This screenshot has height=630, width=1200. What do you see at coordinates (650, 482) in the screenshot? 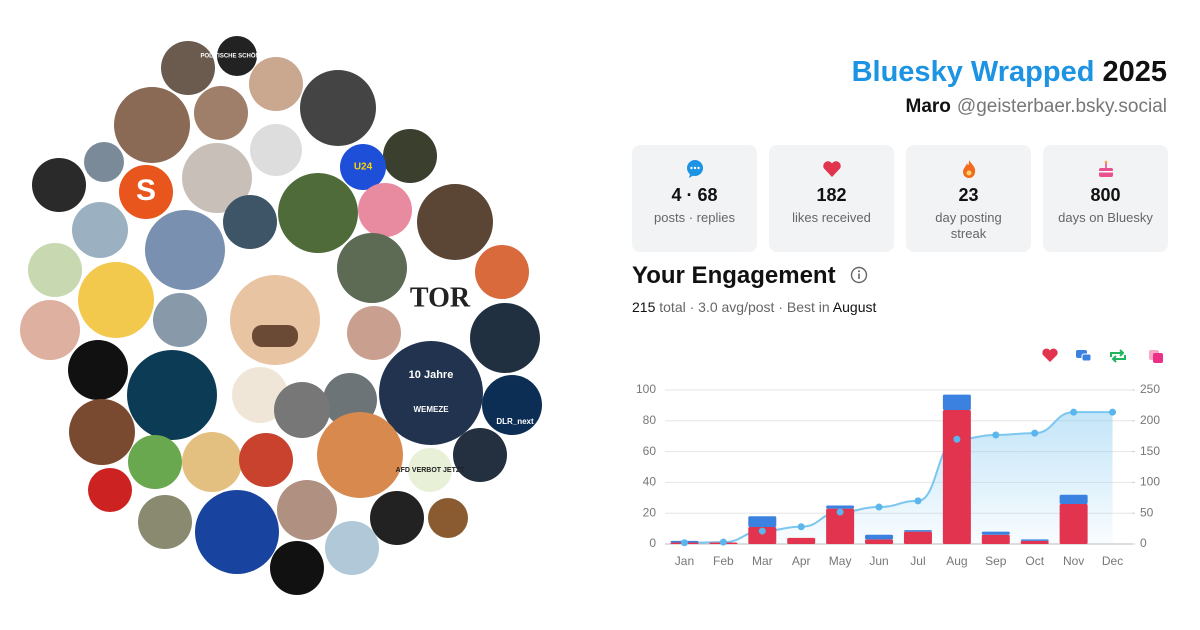
I see `y-tick-label: 40` at bounding box center [650, 482].